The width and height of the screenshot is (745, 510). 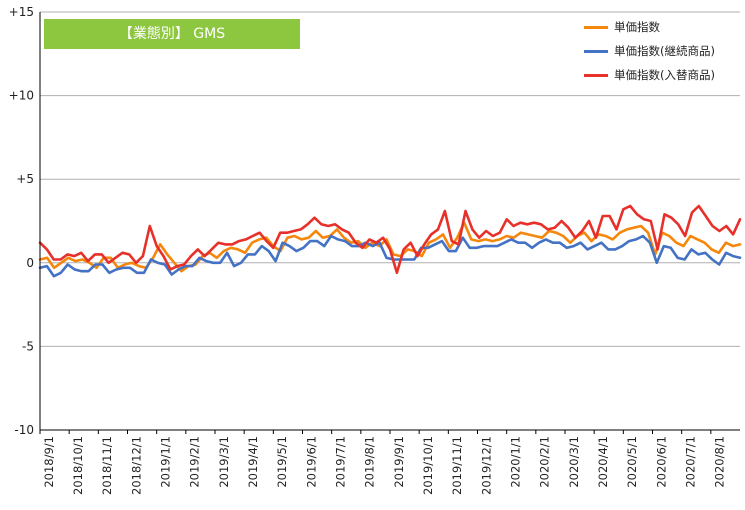 I want to click on x-tick-label: 2019/9/1, so click(x=399, y=462).